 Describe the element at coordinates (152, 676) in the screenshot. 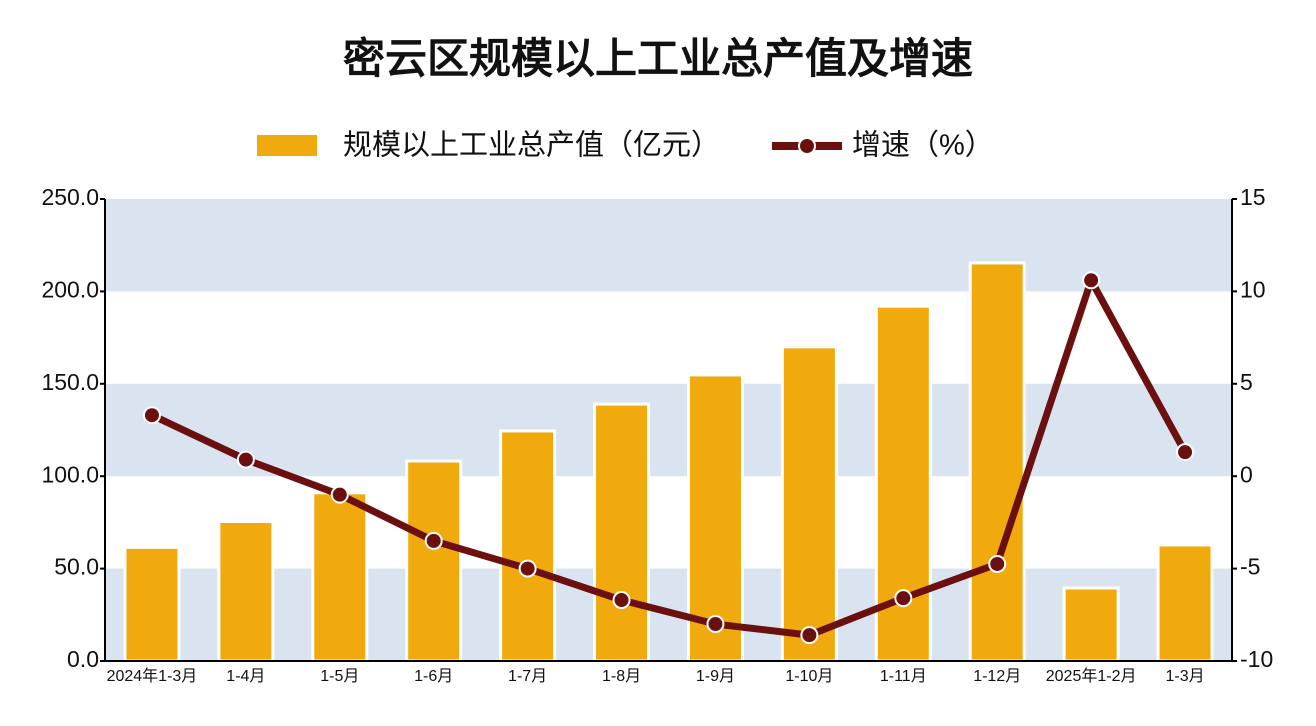

I see `x-tick-label: 2024年1-3月` at that location.